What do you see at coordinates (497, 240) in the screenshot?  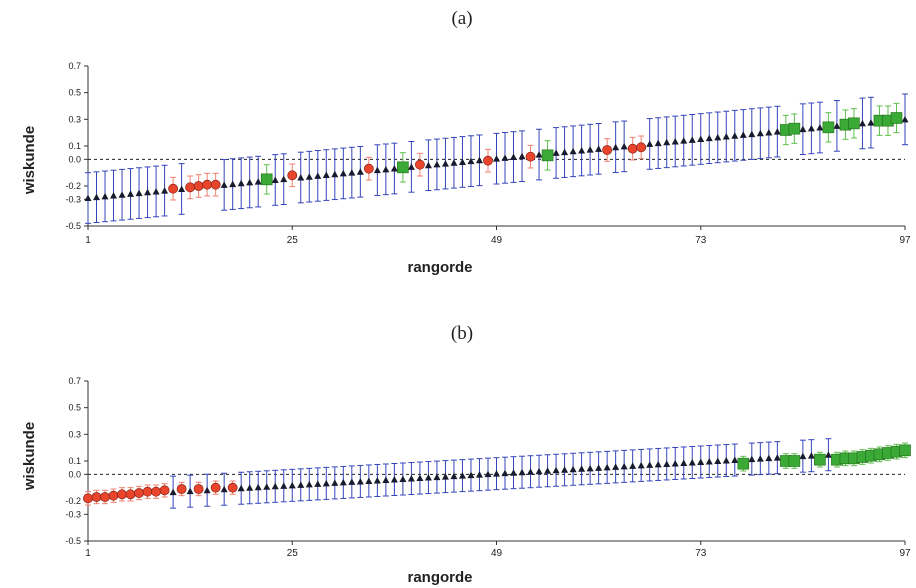 I see `x-tick-label: 49` at bounding box center [497, 240].